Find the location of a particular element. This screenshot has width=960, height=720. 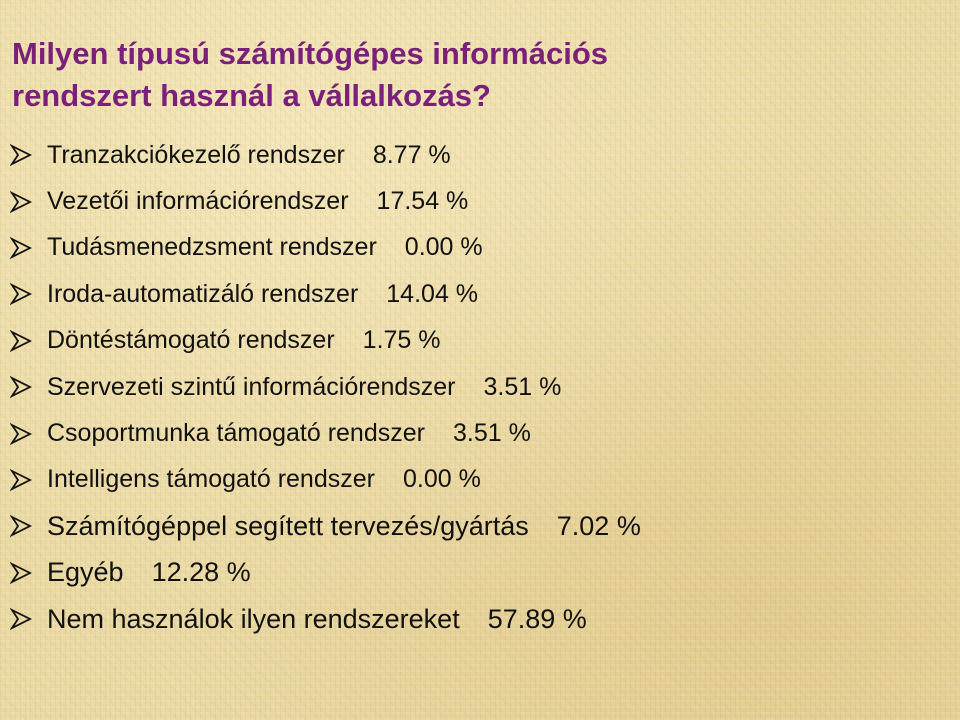

list-item: Vezetői információrendszer 17.54 % is located at coordinates (475, 201).